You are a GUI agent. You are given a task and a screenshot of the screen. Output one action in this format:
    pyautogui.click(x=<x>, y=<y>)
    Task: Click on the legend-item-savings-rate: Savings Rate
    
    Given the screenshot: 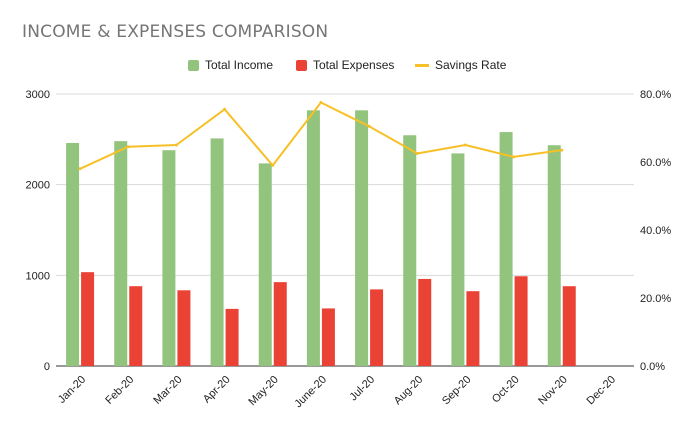 What is the action you would take?
    pyautogui.click(x=460, y=65)
    